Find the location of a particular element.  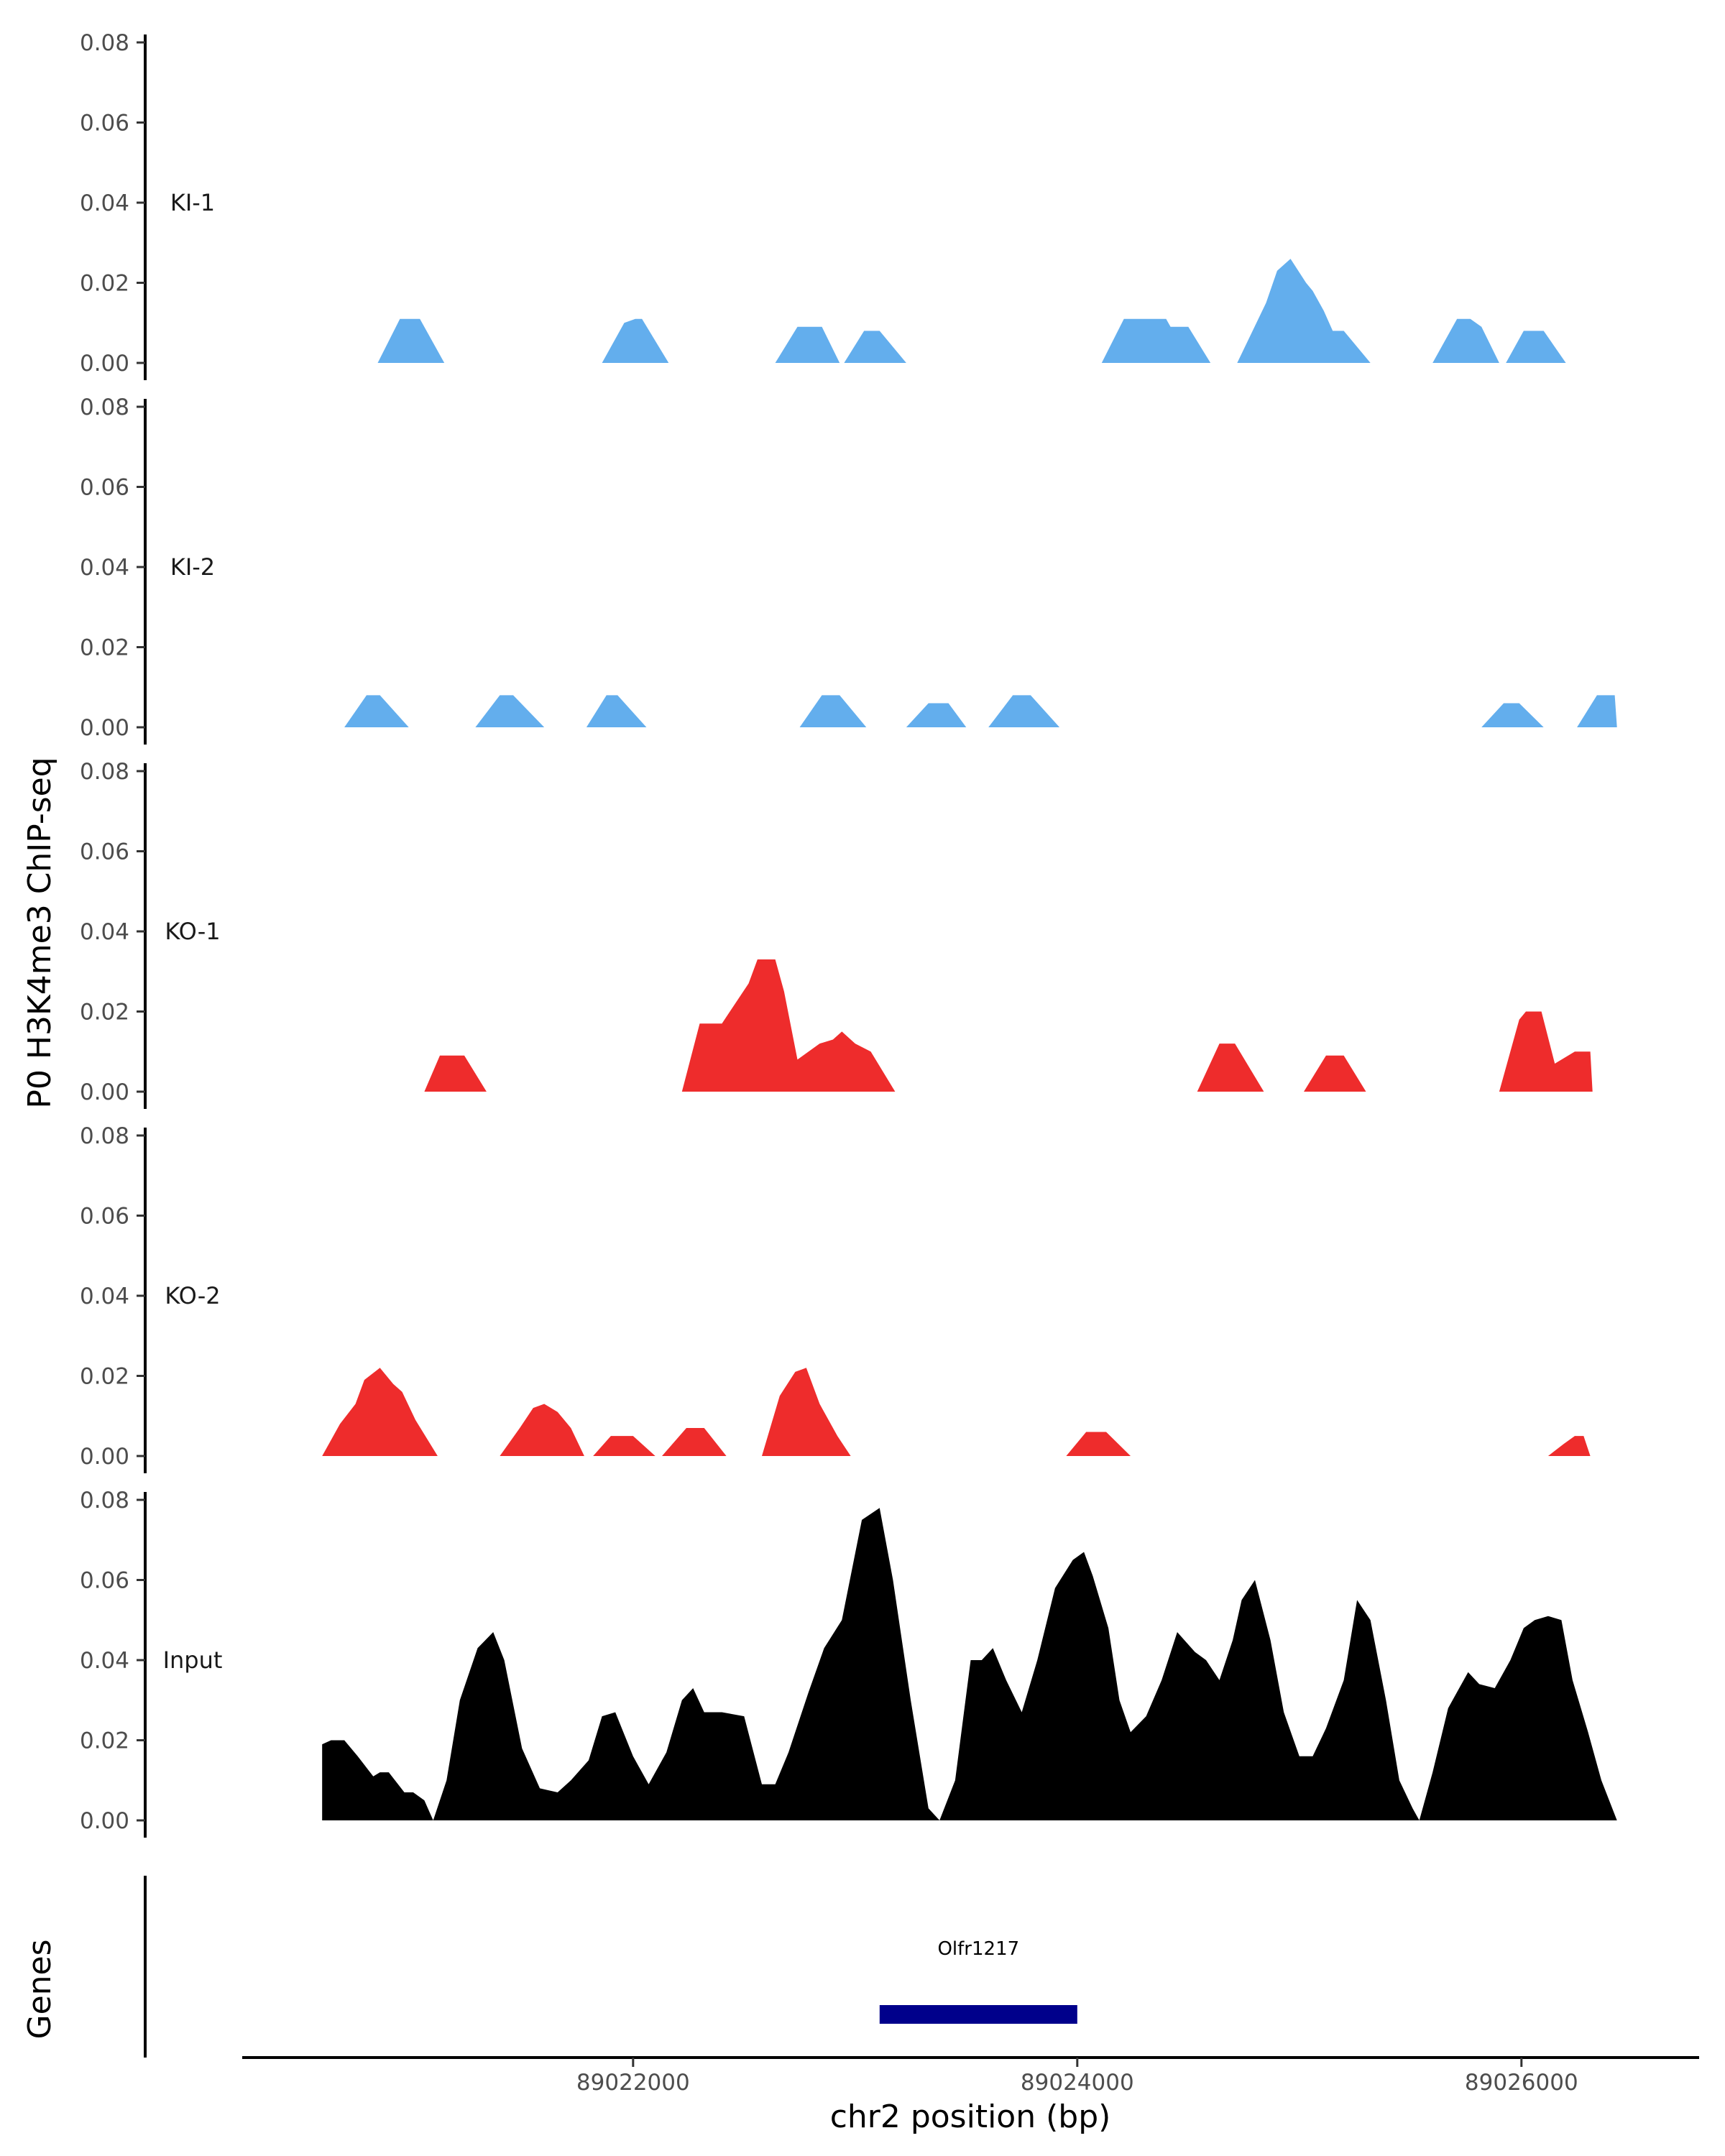

track-label-ki-1: KI-1 is located at coordinates (192, 203).